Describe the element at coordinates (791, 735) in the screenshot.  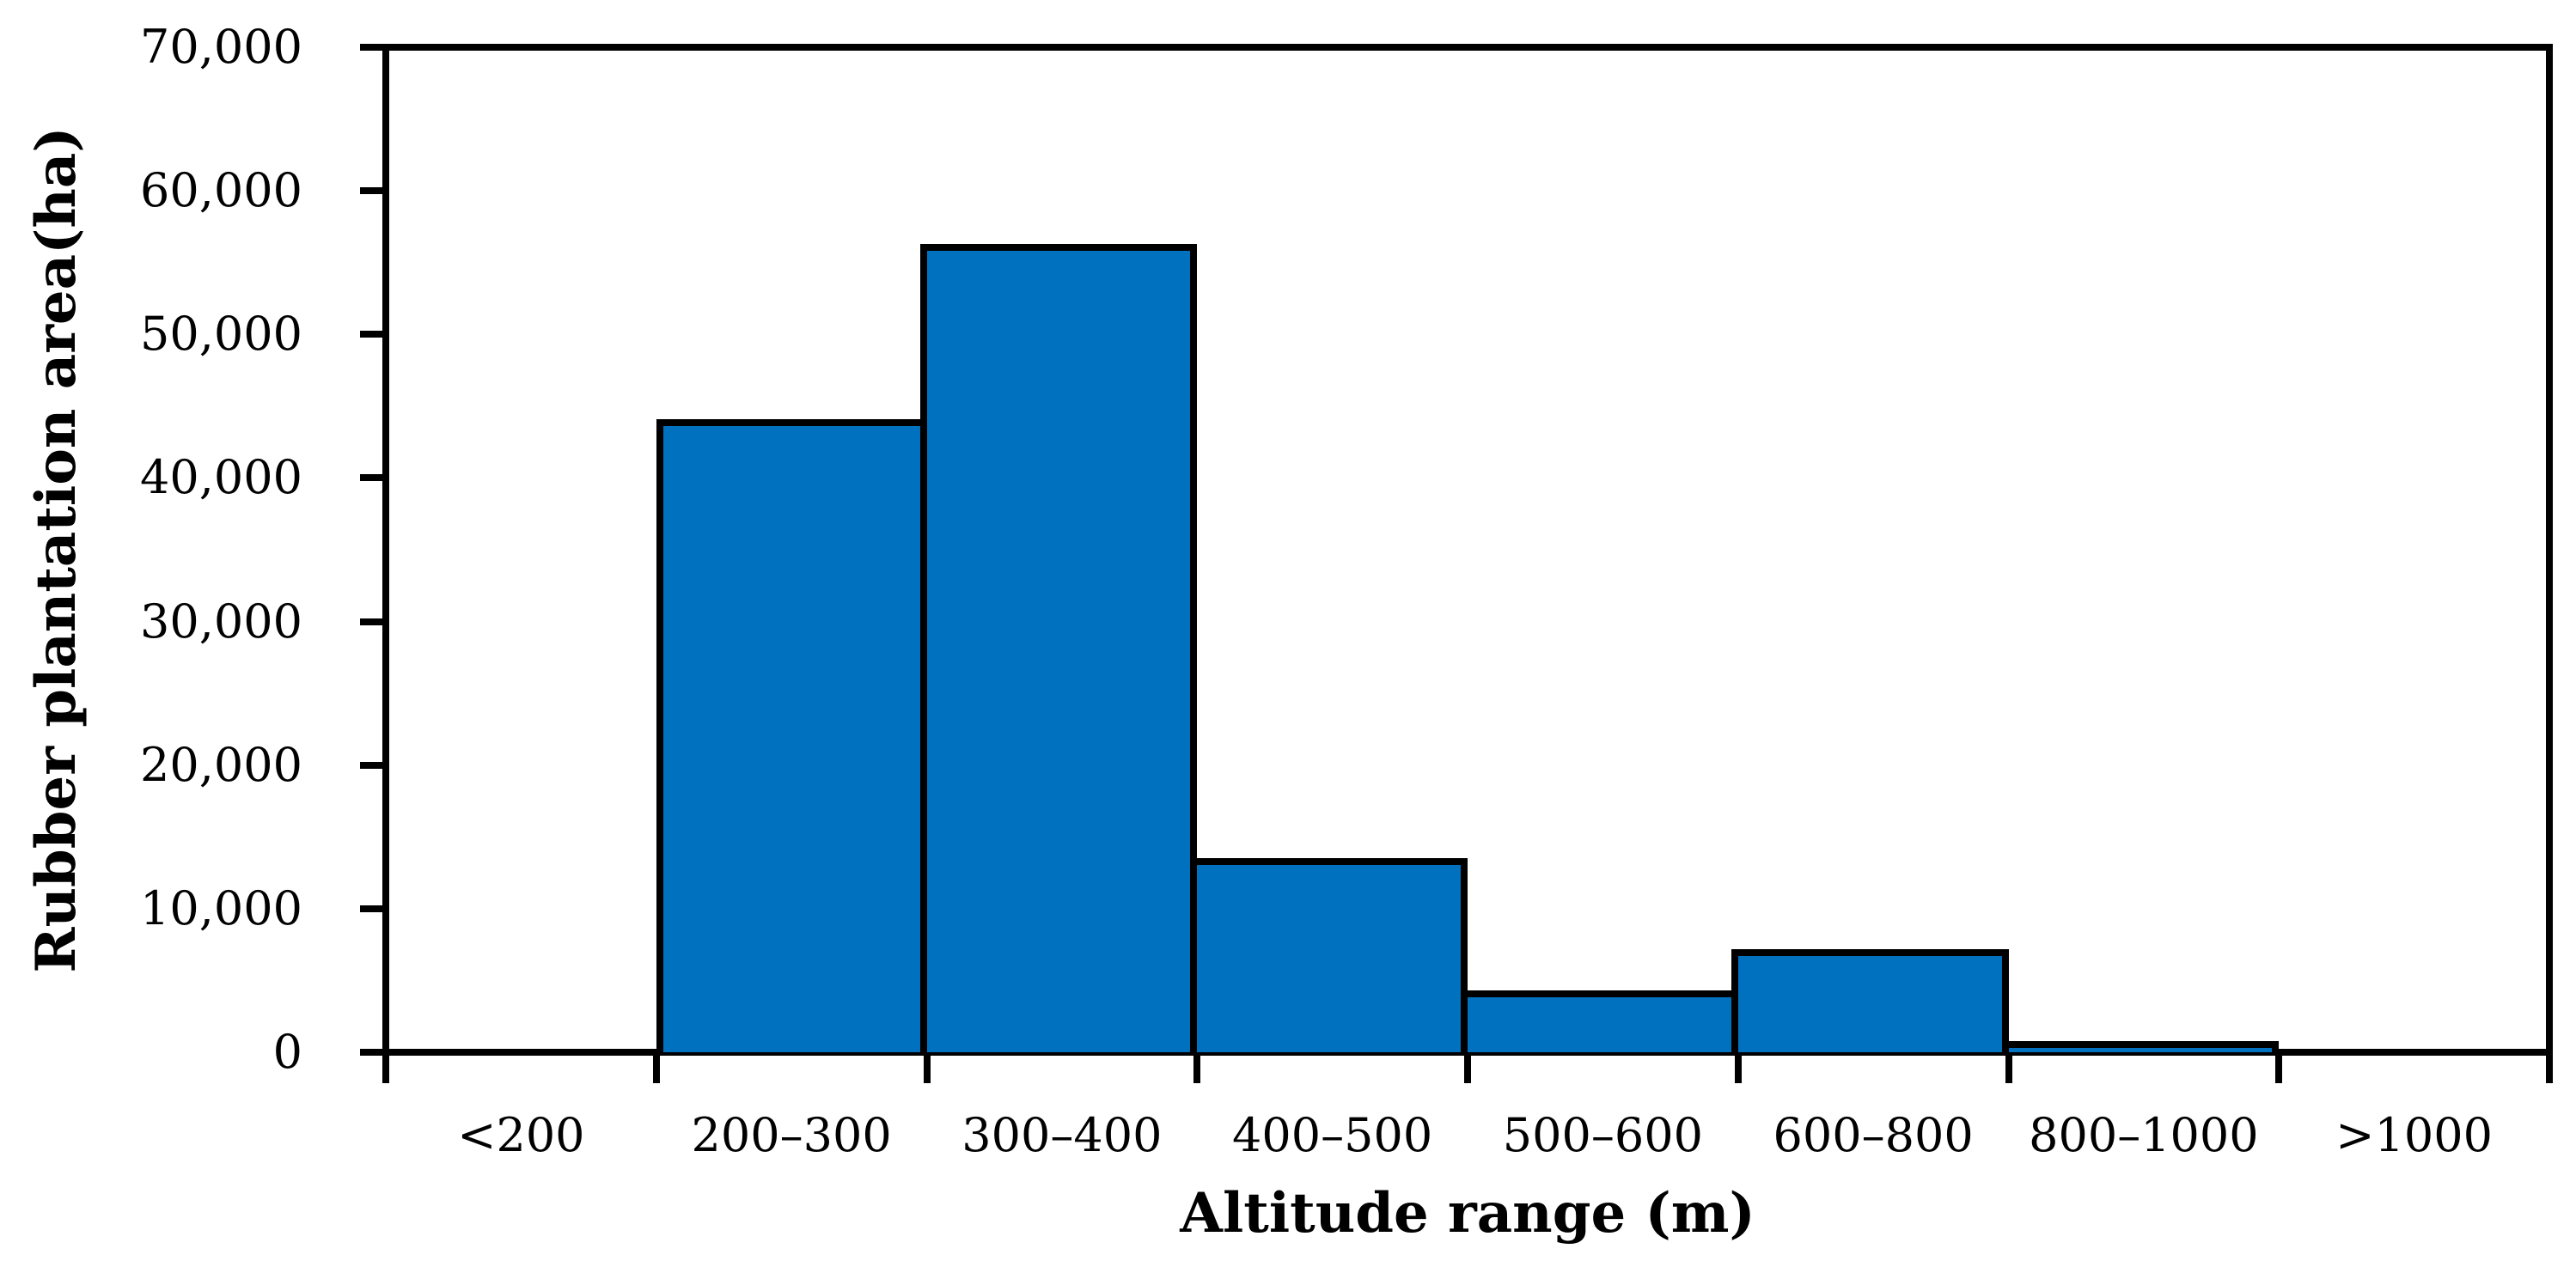
I see `bar-200–300` at that location.